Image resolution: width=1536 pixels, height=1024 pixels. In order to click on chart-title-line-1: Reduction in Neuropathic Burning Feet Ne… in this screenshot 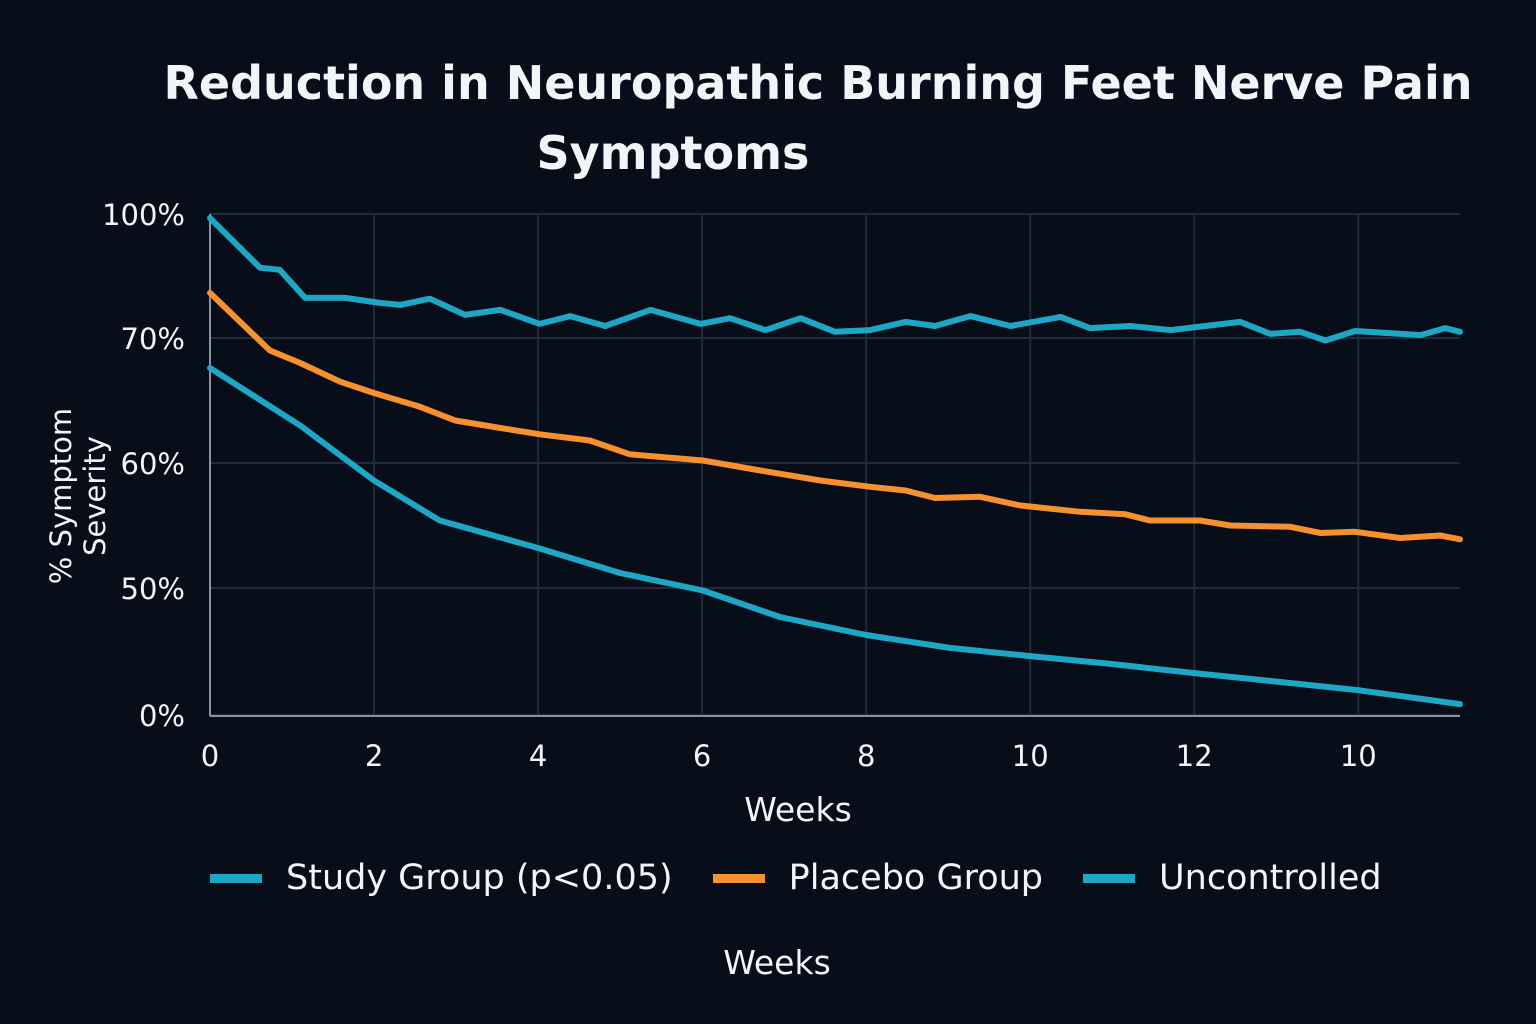, I will do `click(818, 83)`.